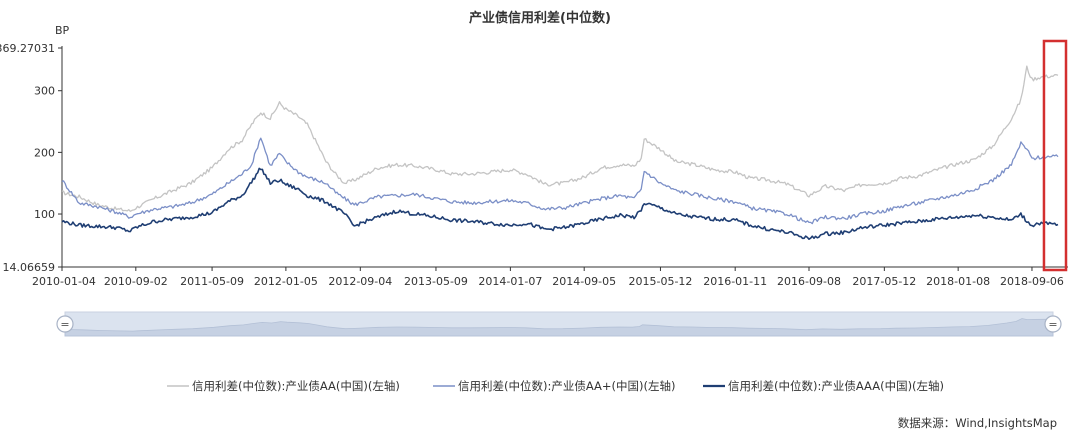 Image resolution: width=1080 pixels, height=433 pixels. I want to click on x-tick-label: 2011-05-09, so click(212, 281).